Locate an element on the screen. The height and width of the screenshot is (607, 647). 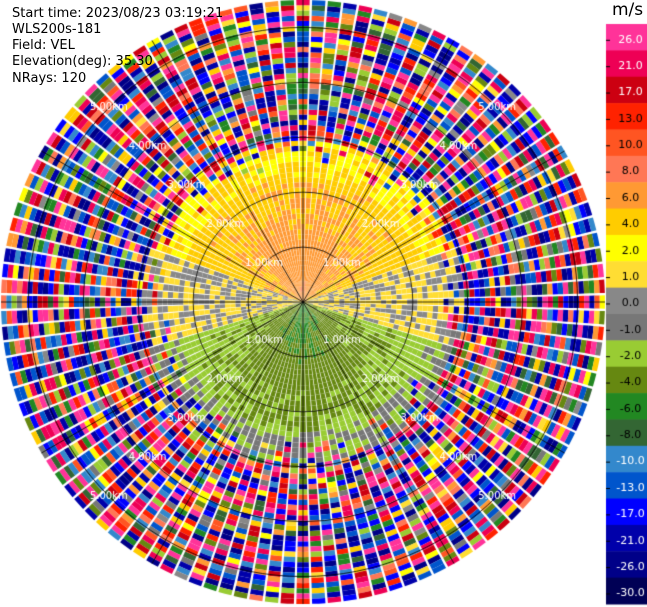
instrument-label: WLS200s-181 is located at coordinates (57, 29).